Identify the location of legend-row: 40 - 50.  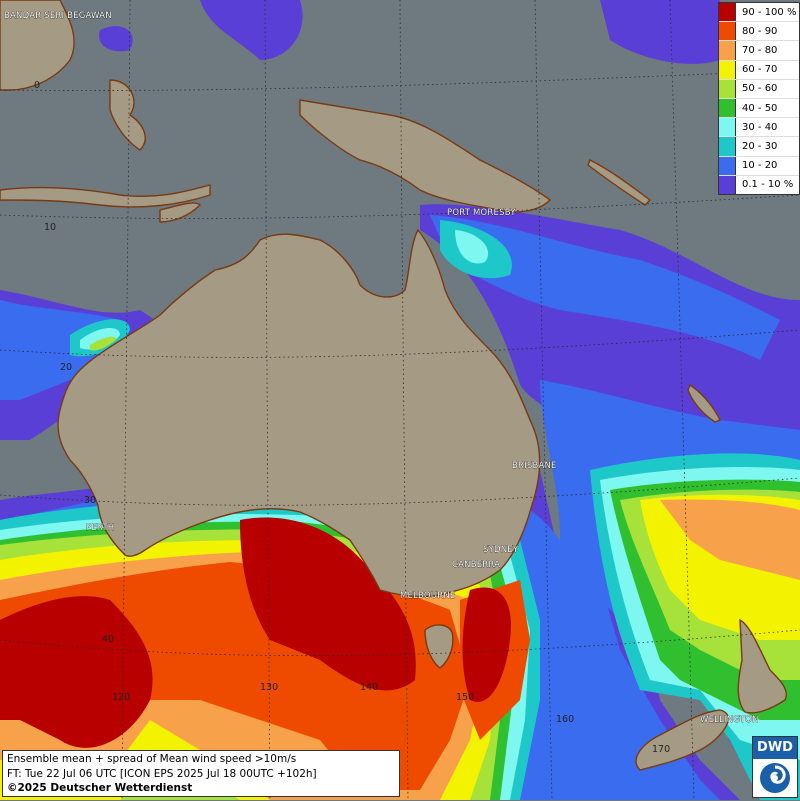
(759, 108).